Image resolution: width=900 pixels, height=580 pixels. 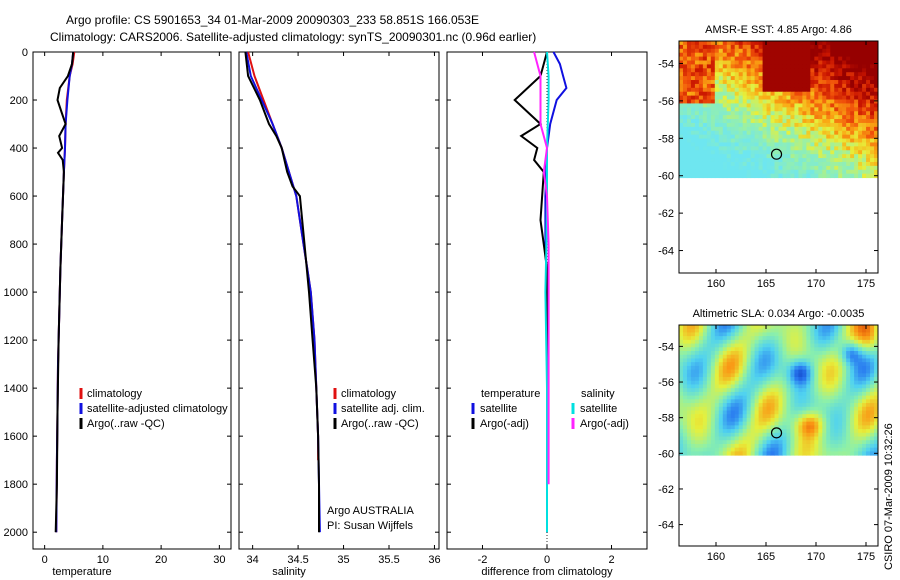 What do you see at coordinates (370, 526) in the screenshot?
I see `annotation-pi: PI: Susan Wijffels` at bounding box center [370, 526].